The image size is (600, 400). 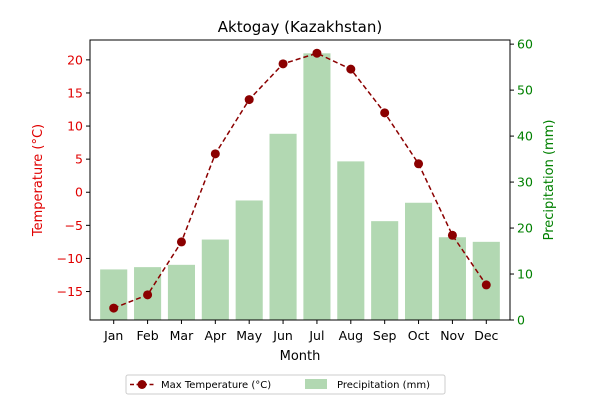 I want to click on legend-label-precipitation: Precipitation (mm), so click(x=383, y=385).